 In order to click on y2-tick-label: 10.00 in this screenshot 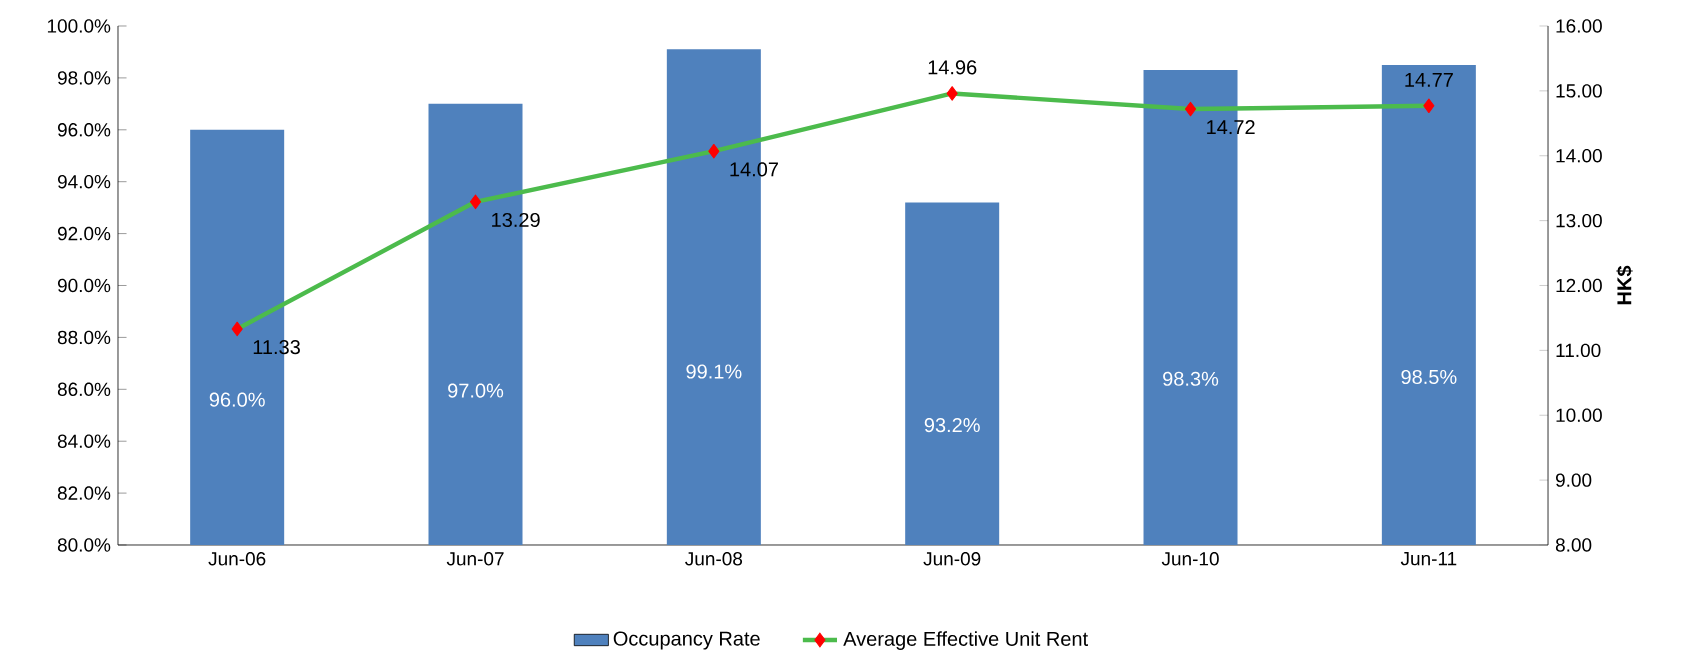, I will do `click(1579, 415)`.